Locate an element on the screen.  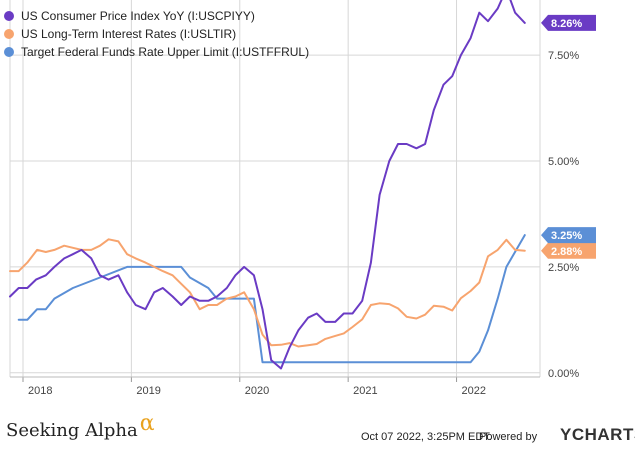
alpha-icon: α is located at coordinates (147, 423).